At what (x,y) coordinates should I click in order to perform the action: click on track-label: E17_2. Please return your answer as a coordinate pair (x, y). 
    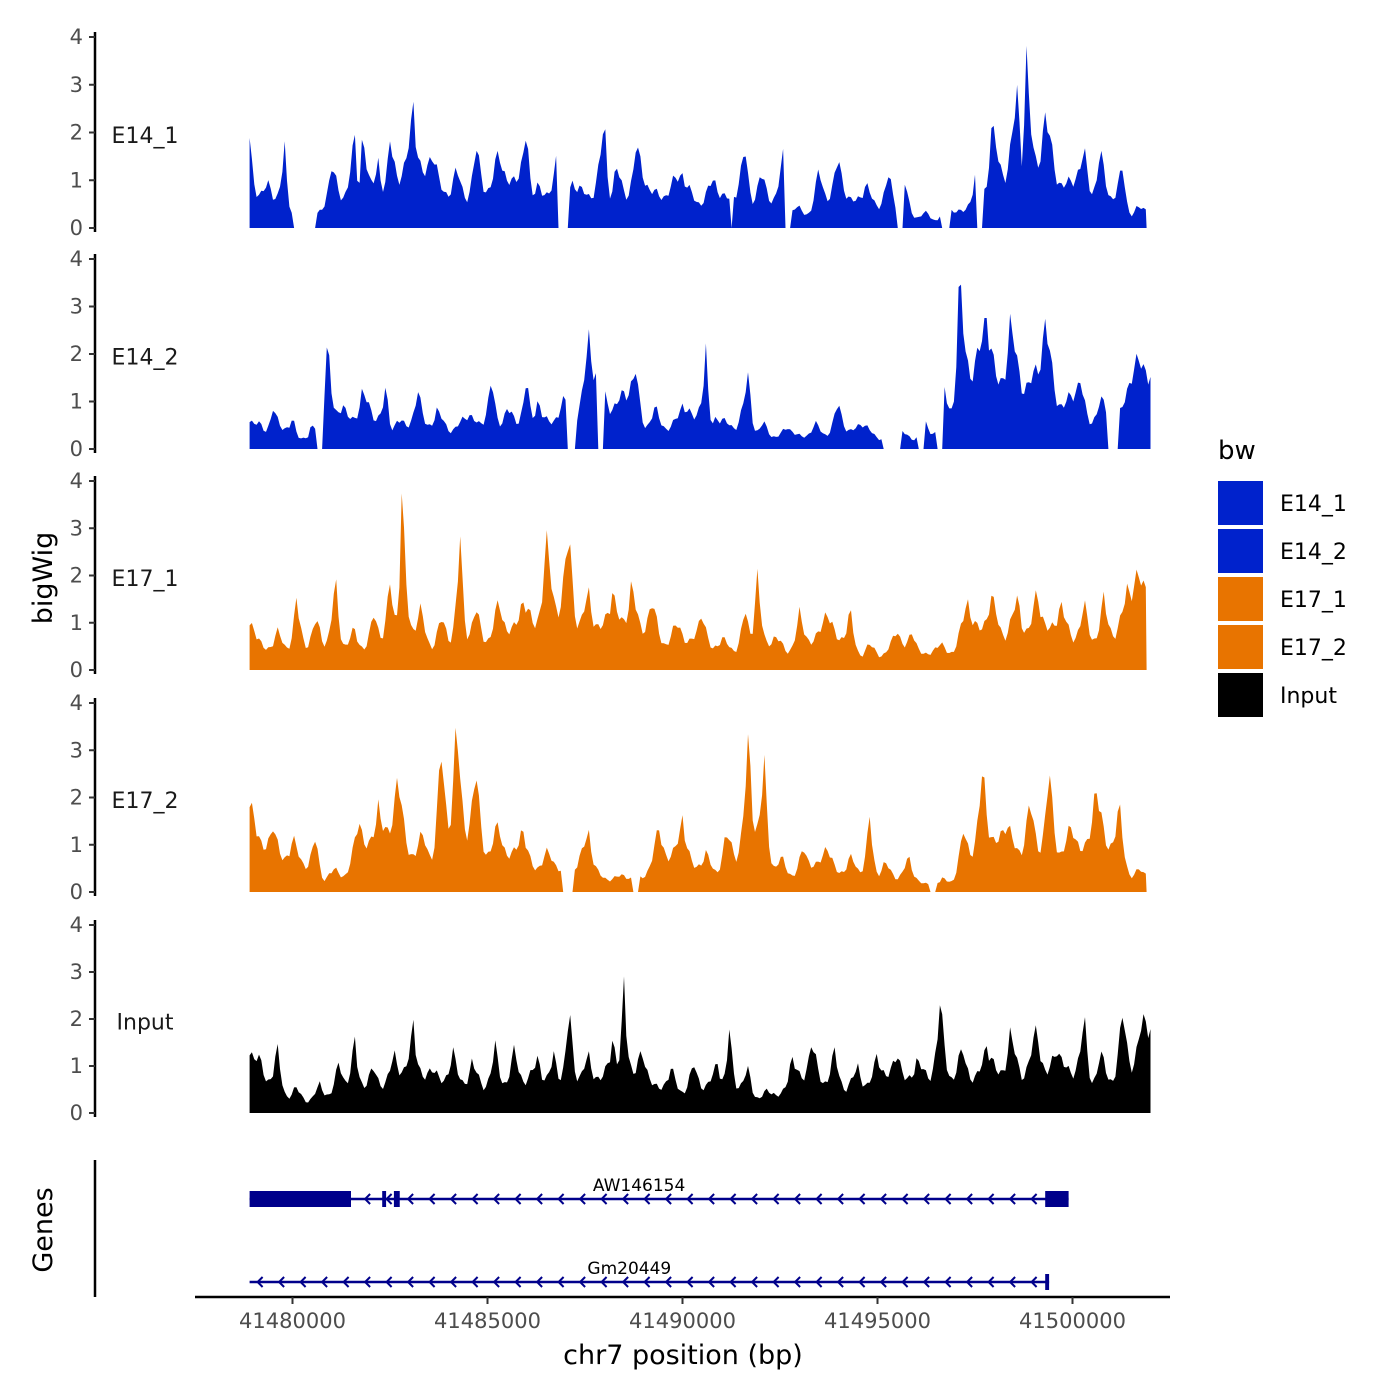
    Looking at the image, I should click on (145, 801).